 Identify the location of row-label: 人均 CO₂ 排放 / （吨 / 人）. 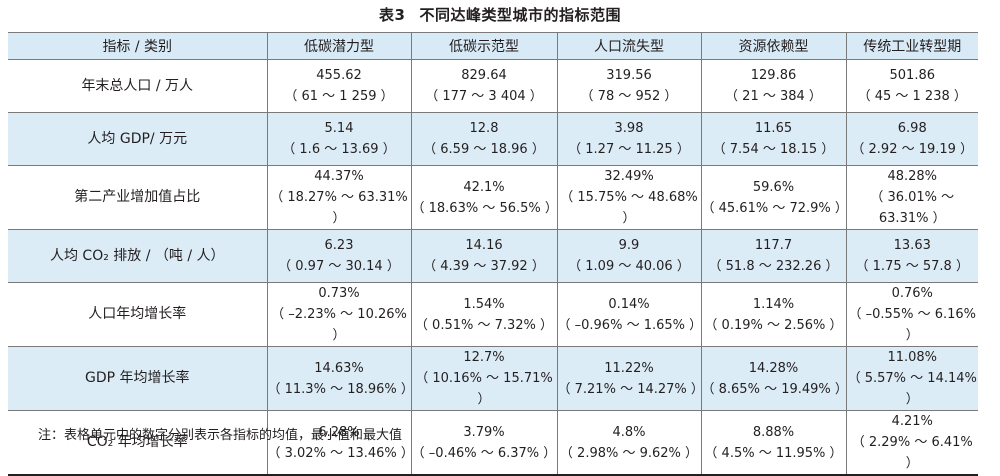
(138, 256).